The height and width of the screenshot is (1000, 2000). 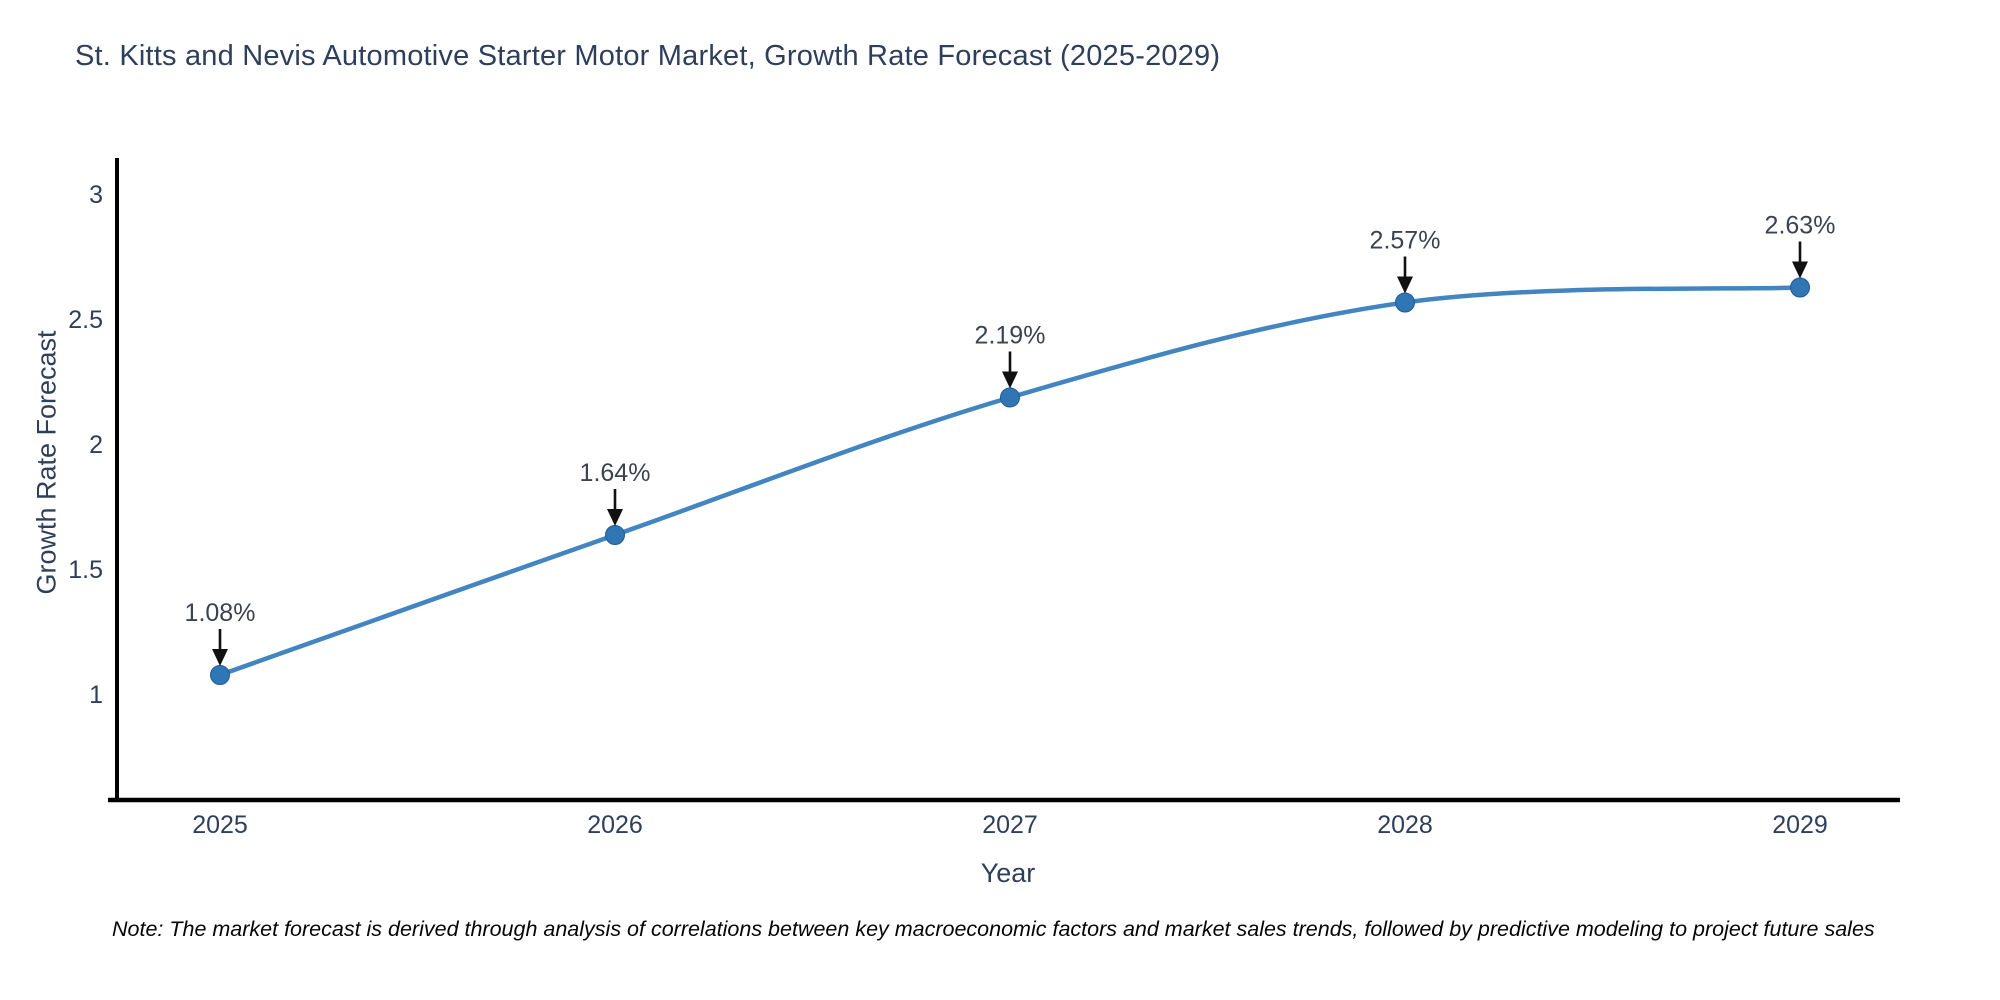 I want to click on x-tick-label: 2028, so click(x=1405, y=825).